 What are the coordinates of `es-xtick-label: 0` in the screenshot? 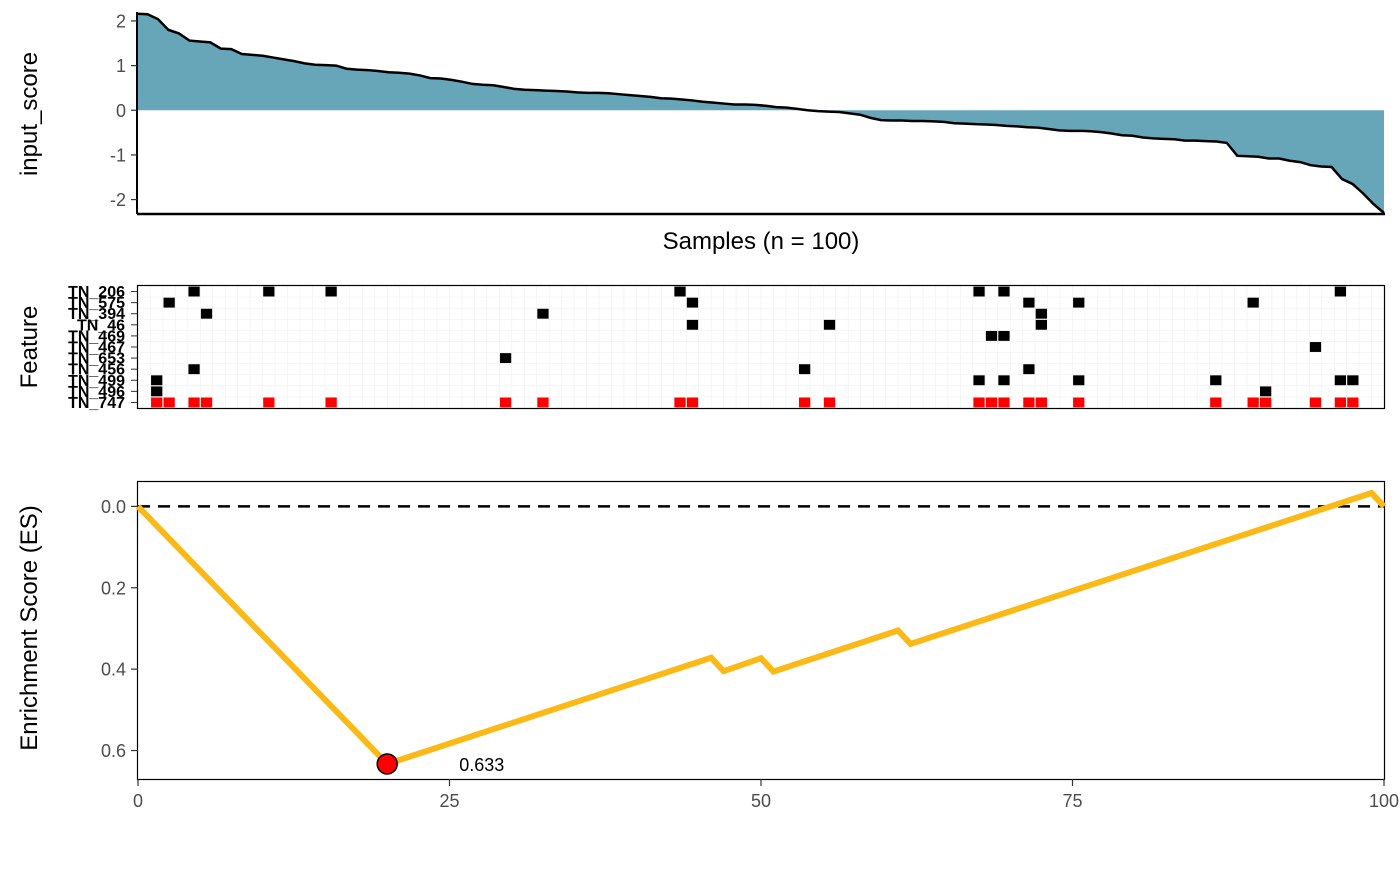 It's located at (138, 801).